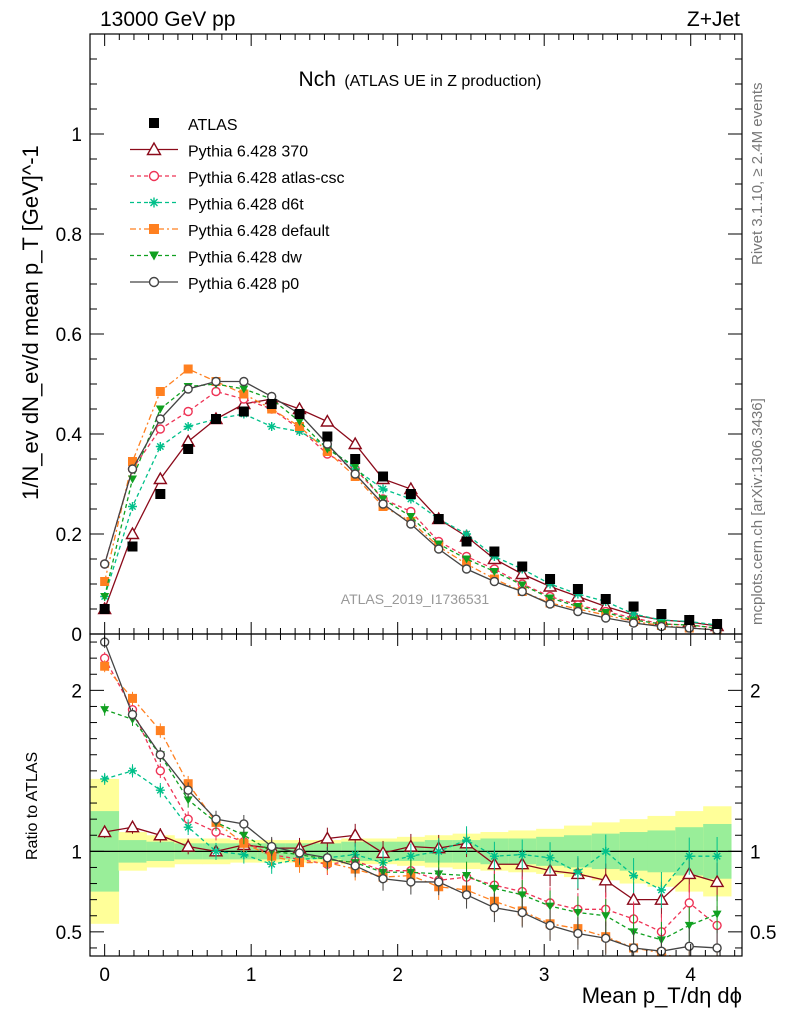 Image resolution: width=786 pixels, height=1029 pixels. What do you see at coordinates (69, 535) in the screenshot?
I see `y-tick-label: 0.2` at bounding box center [69, 535].